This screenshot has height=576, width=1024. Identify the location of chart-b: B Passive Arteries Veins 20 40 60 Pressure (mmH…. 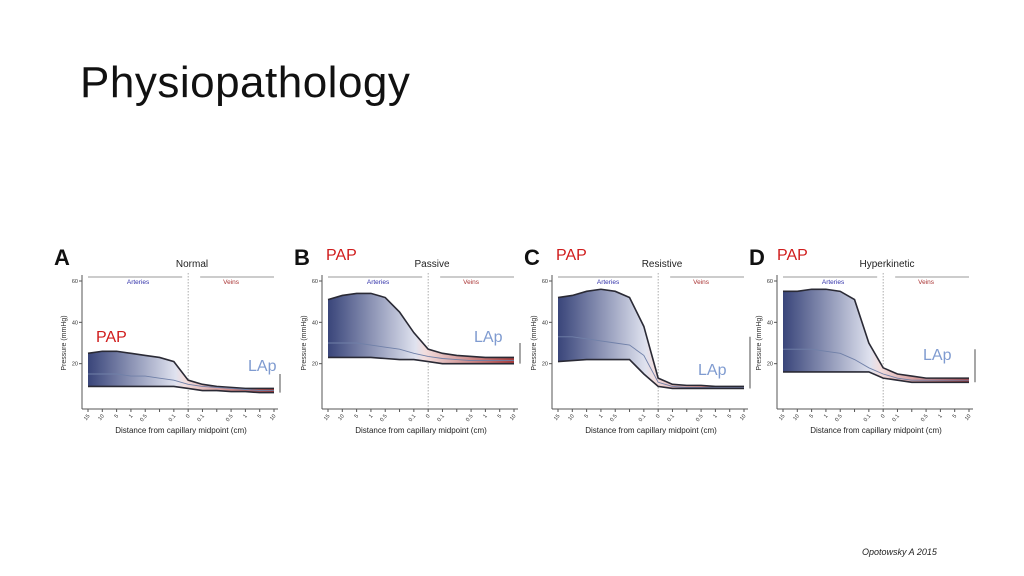
(409, 340).